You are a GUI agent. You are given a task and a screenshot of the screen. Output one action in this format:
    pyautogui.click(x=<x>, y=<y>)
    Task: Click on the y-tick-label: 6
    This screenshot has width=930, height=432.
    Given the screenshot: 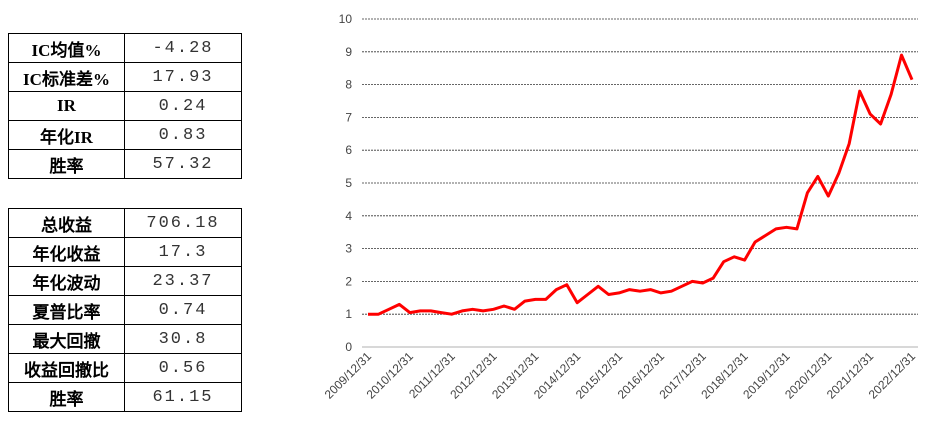 What is the action you would take?
    pyautogui.click(x=348, y=150)
    